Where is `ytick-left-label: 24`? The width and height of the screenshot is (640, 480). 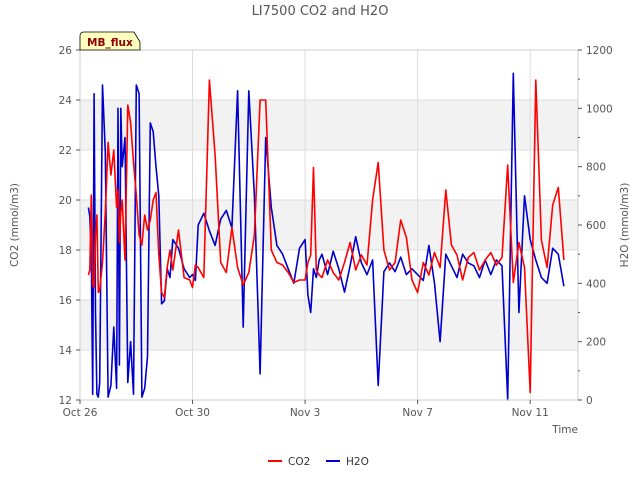
ytick-left-label: 24 is located at coordinates (66, 101).